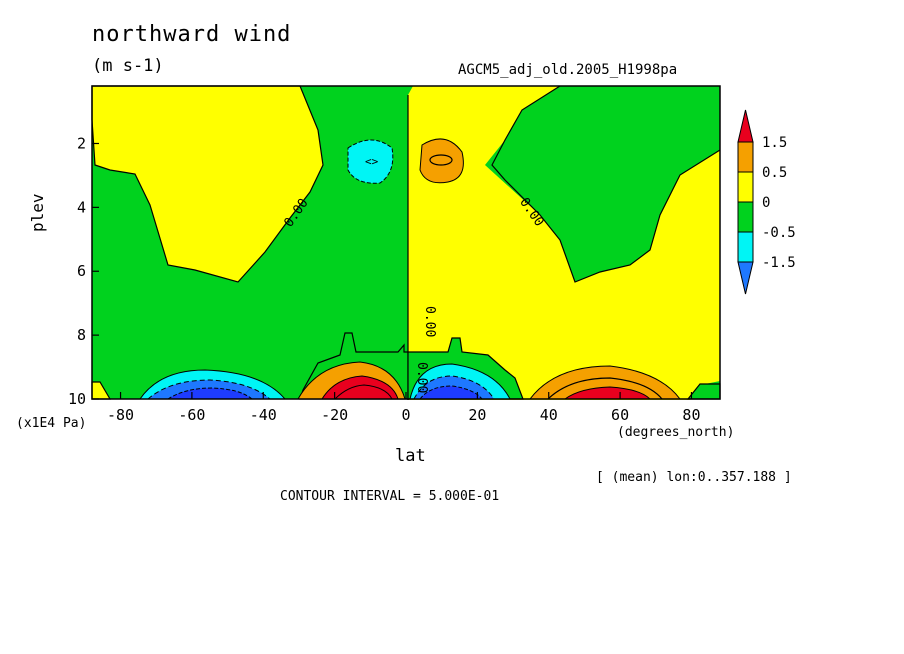 This screenshot has height=654, width=904. What do you see at coordinates (405, 415) in the screenshot?
I see `x-tick-label: 0` at bounding box center [405, 415].